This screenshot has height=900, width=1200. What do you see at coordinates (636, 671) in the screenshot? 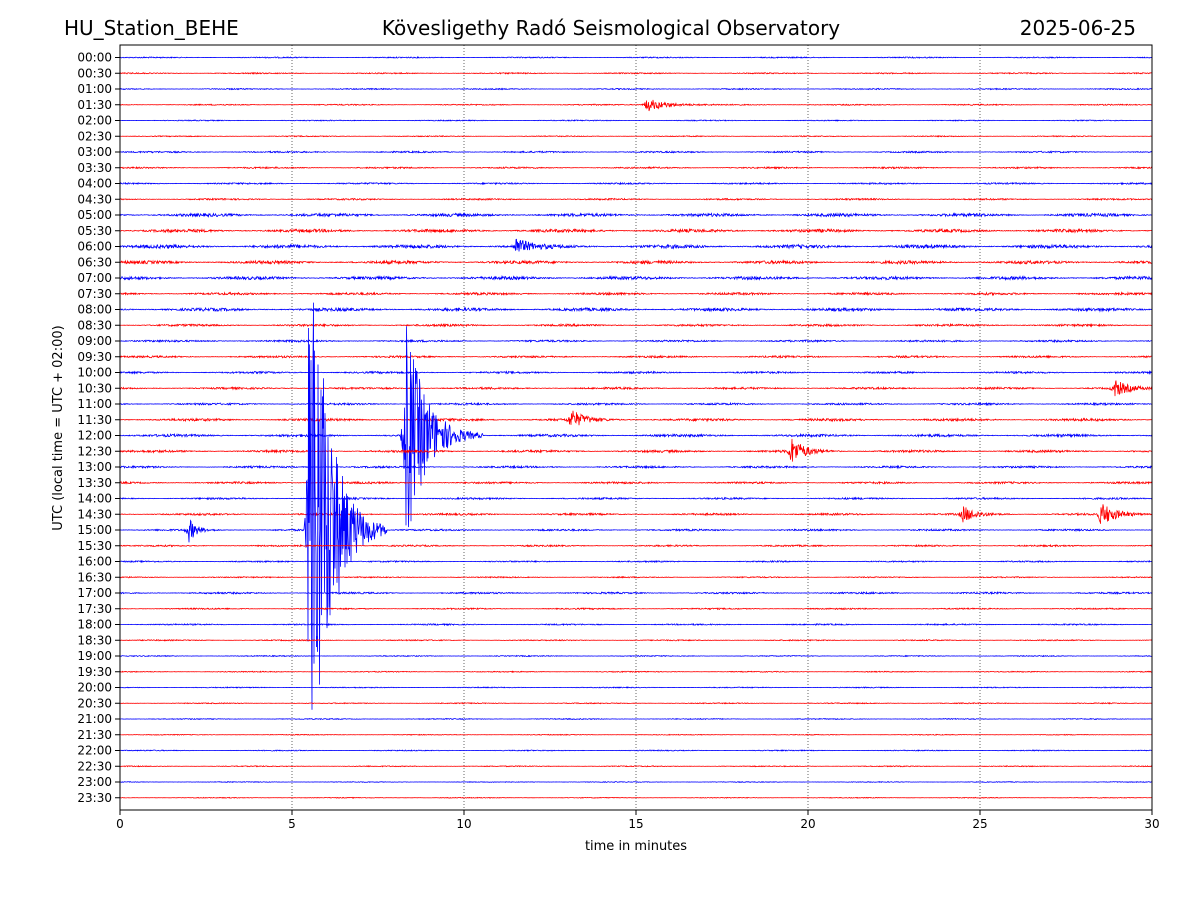
I see `trace-1930` at bounding box center [636, 671].